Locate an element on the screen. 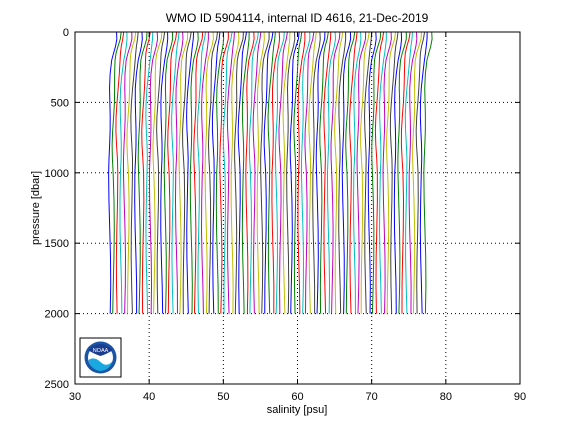 The image size is (576, 432). x-tick-label: 50 is located at coordinates (223, 397).